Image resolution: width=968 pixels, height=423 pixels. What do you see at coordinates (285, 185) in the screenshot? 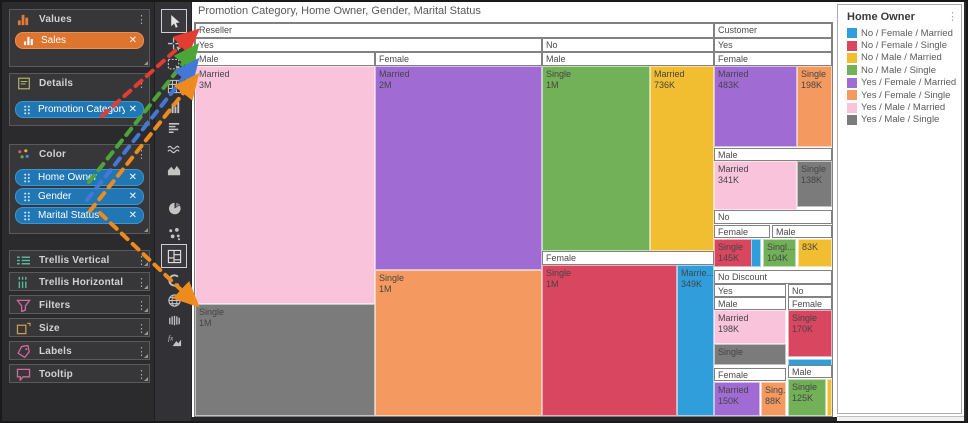
I see `mosaic-cell: Married 3M` at bounding box center [285, 185].